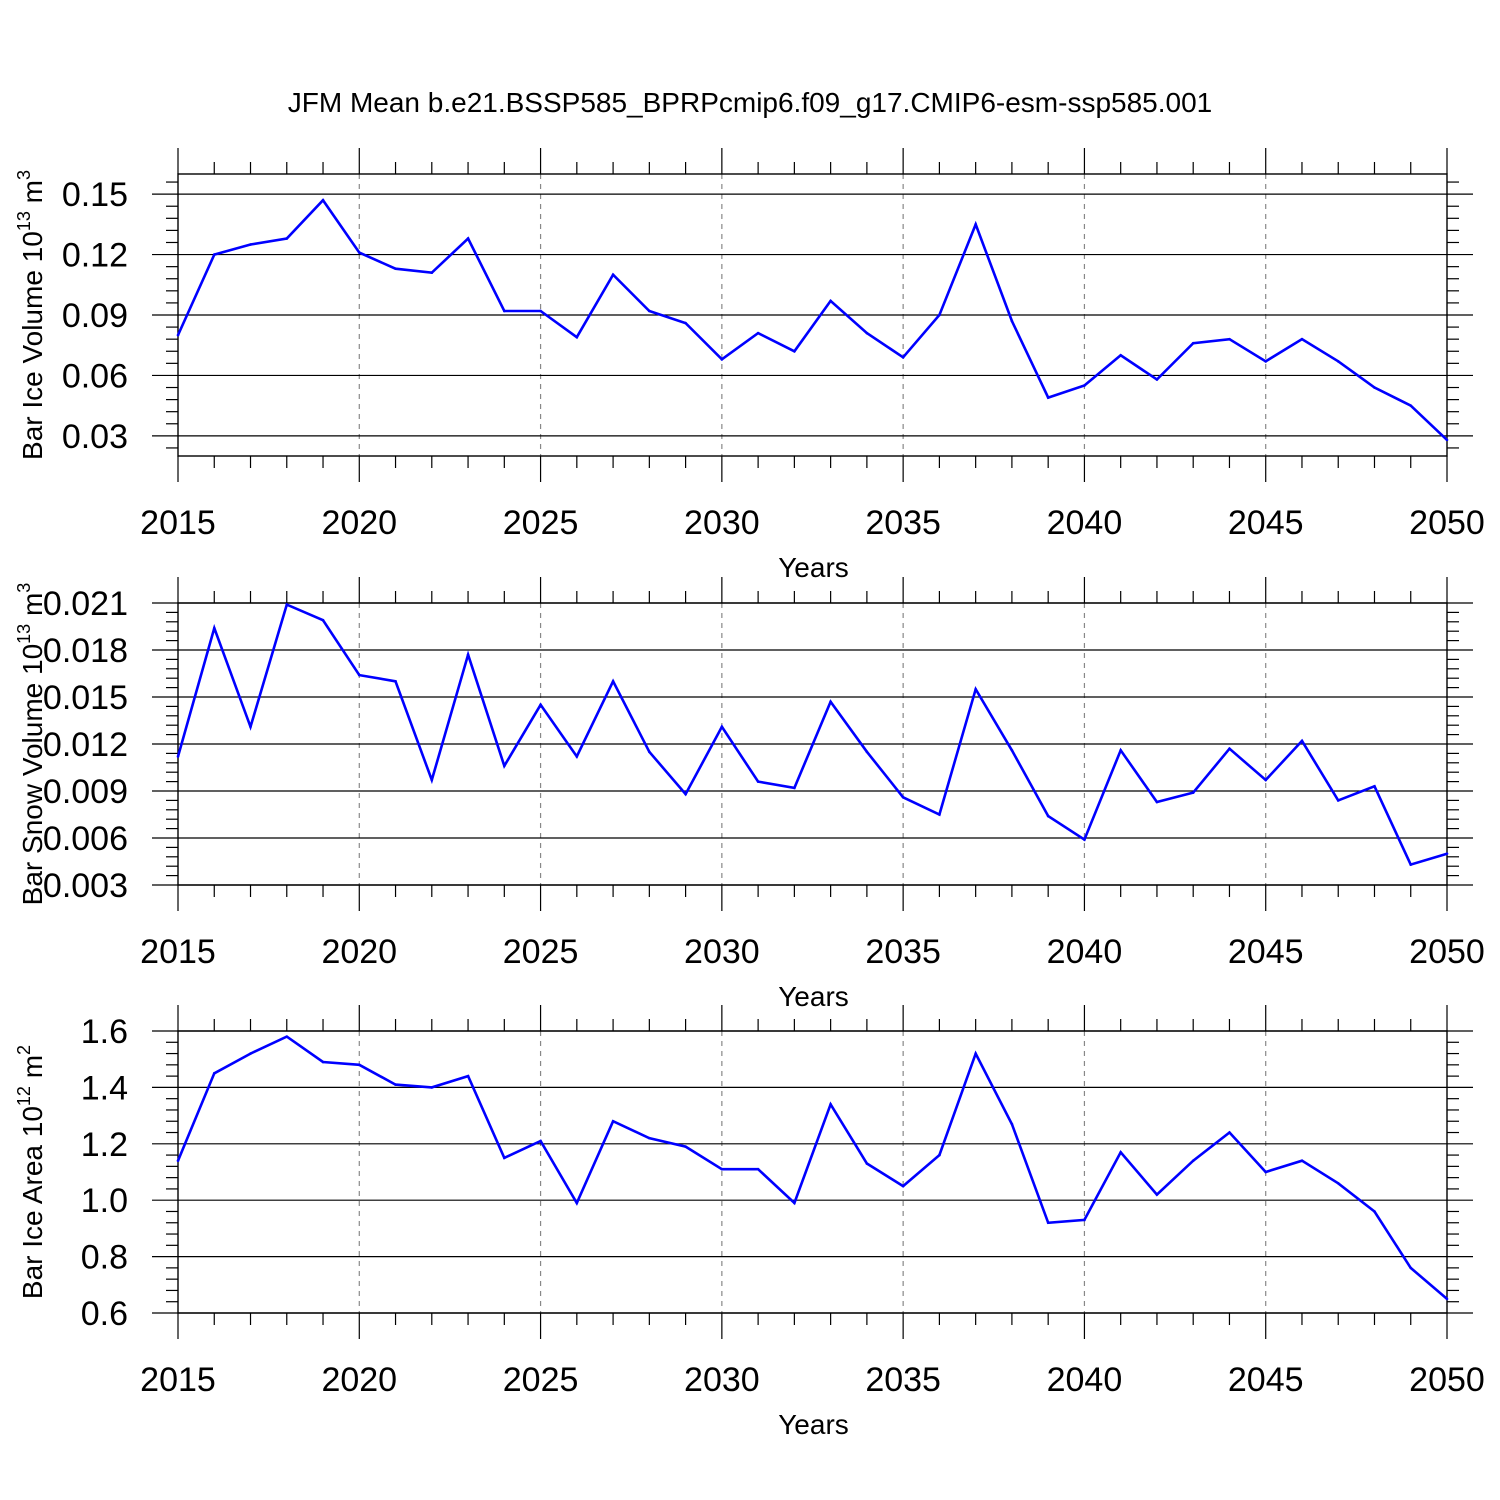 The image size is (1500, 1500). Describe the element at coordinates (85, 698) in the screenshot. I see `y-tick-label: 0.015` at that location.